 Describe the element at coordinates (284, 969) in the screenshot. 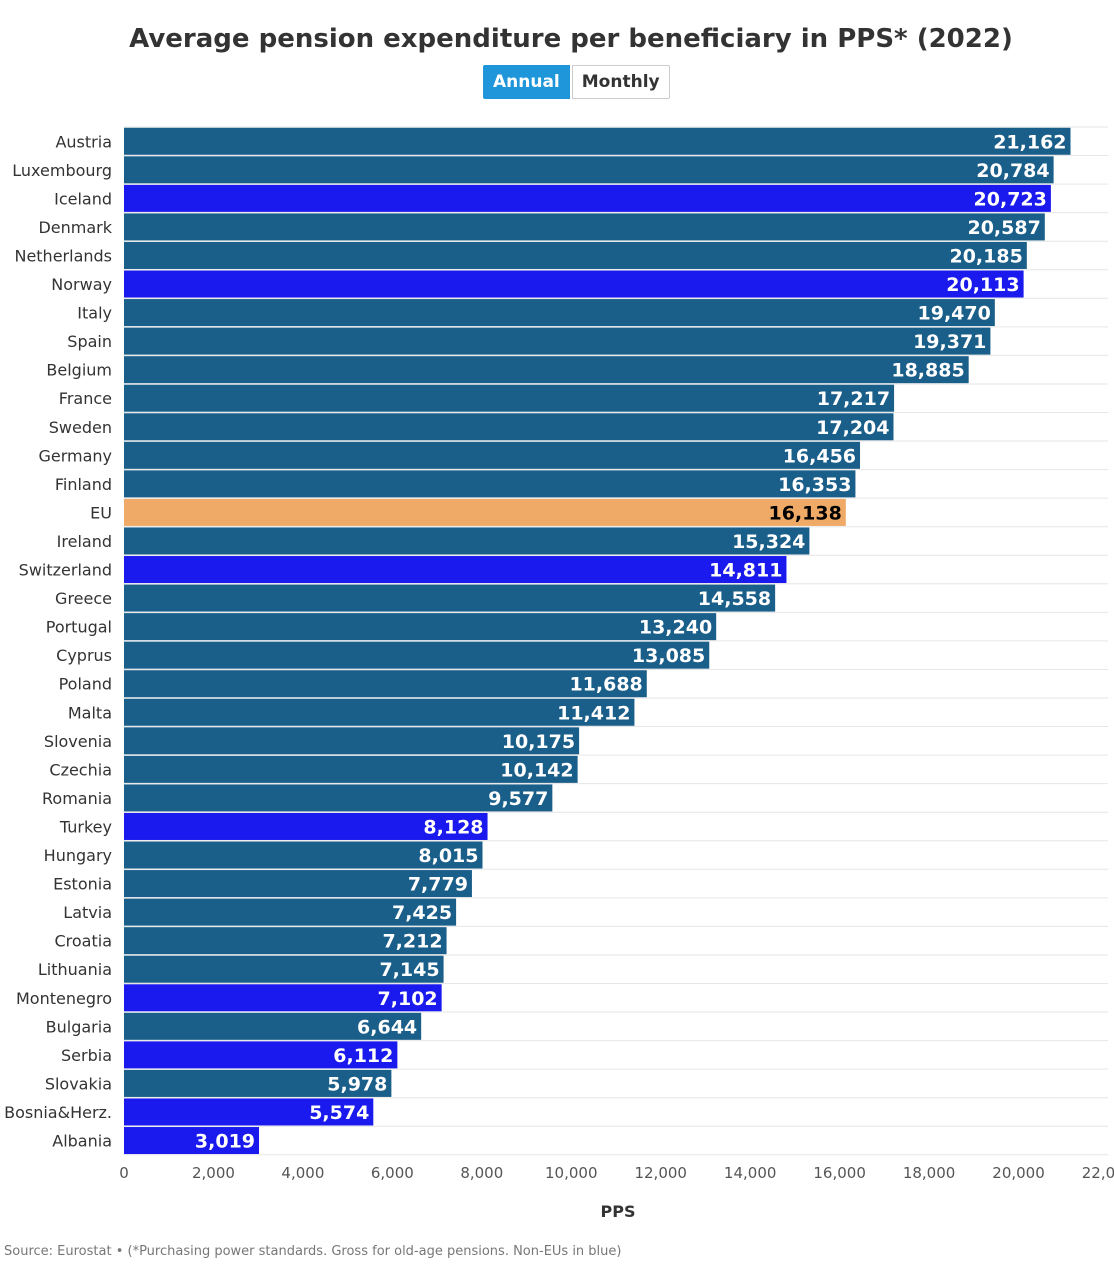

I see `bar-lithuania` at that location.